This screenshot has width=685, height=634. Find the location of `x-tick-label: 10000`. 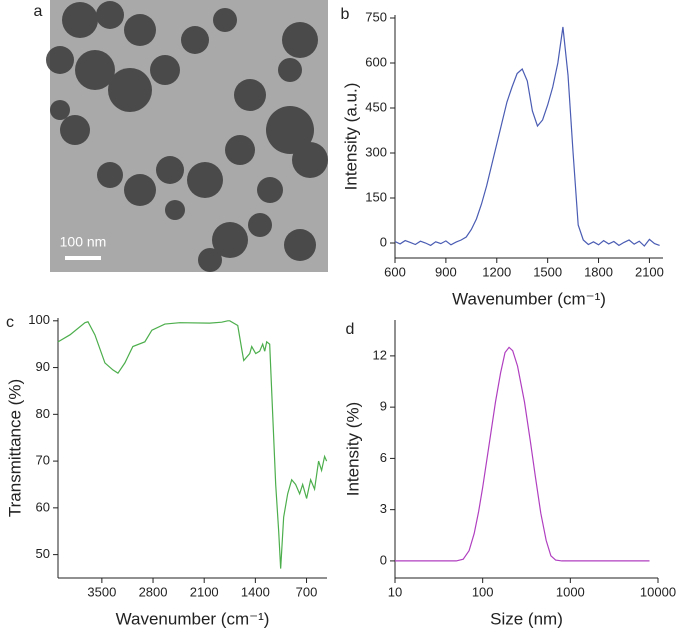

x-tick-label: 10000 is located at coordinates (658, 591).